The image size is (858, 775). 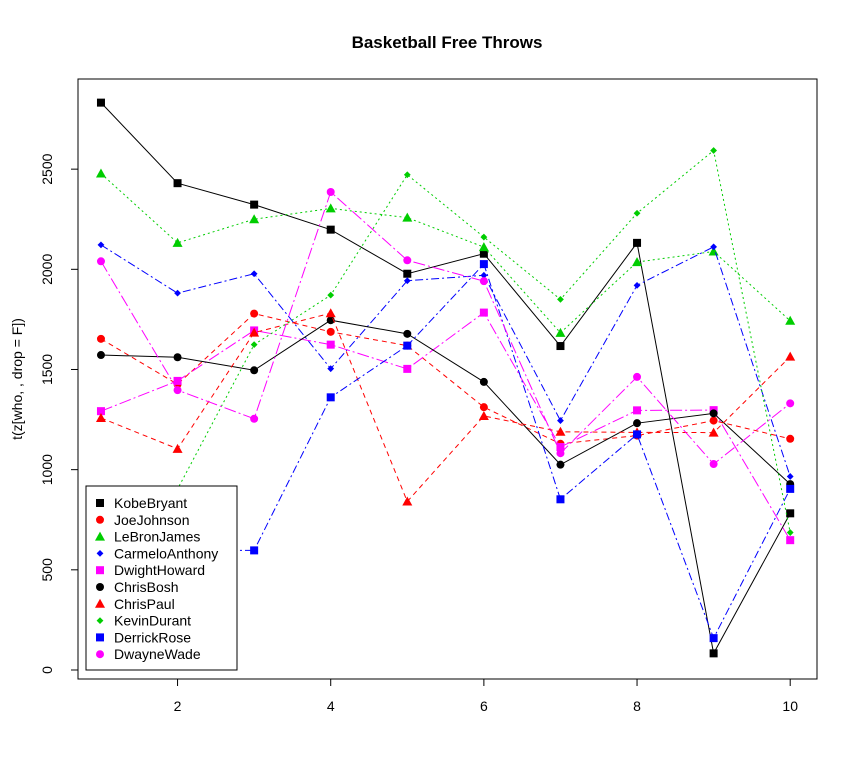 I want to click on y-axis: 0 500 1000 1500 2000 2500, so click(x=59, y=413).